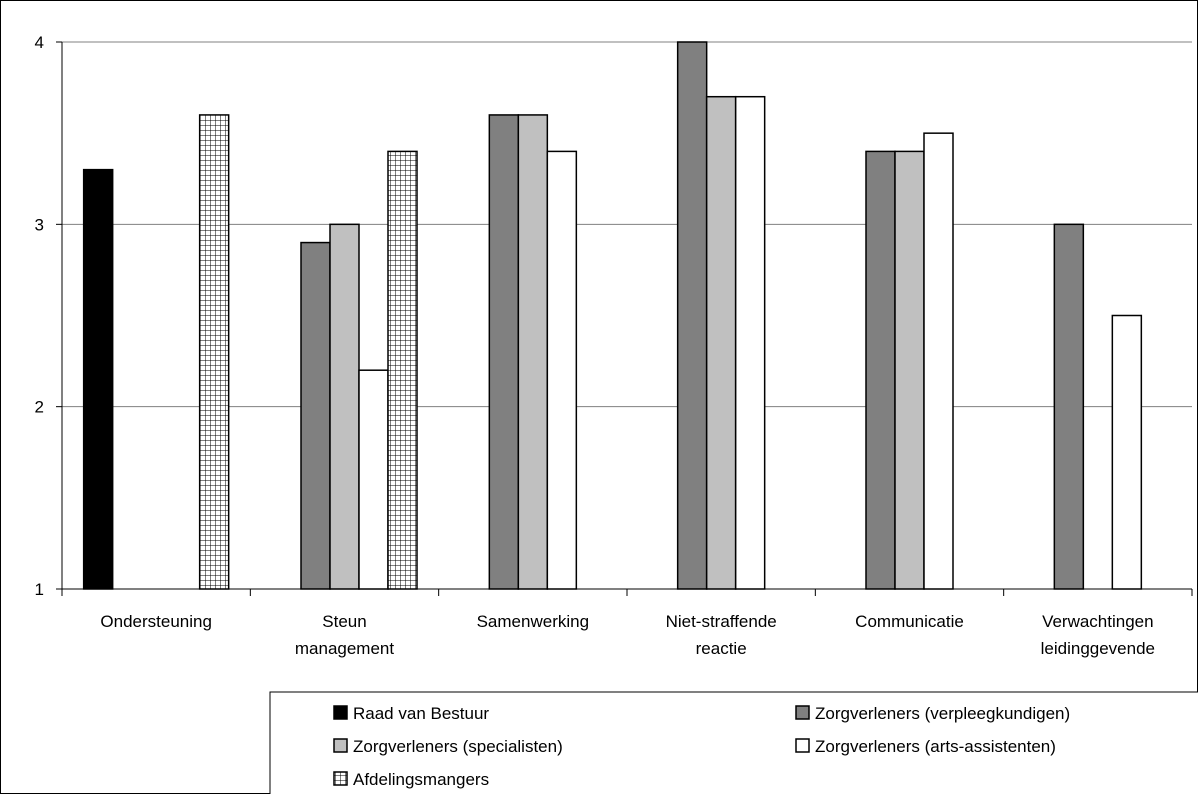 The width and height of the screenshot is (1198, 794). Describe the element at coordinates (721, 648) in the screenshot. I see `x-category-label: reactie` at that location.